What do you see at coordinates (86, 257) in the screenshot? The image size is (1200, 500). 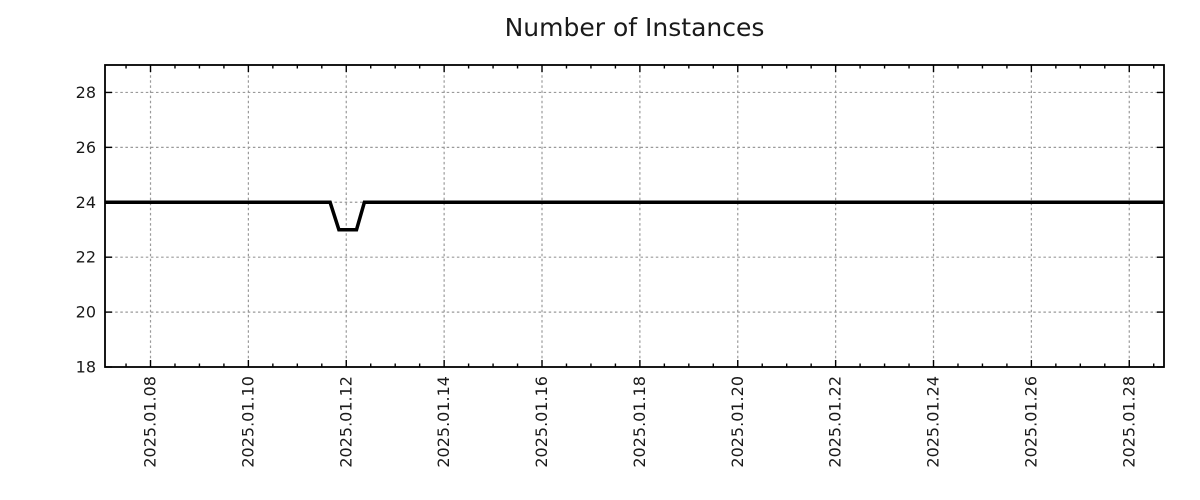 I see `y-tick-label: 22` at bounding box center [86, 257].